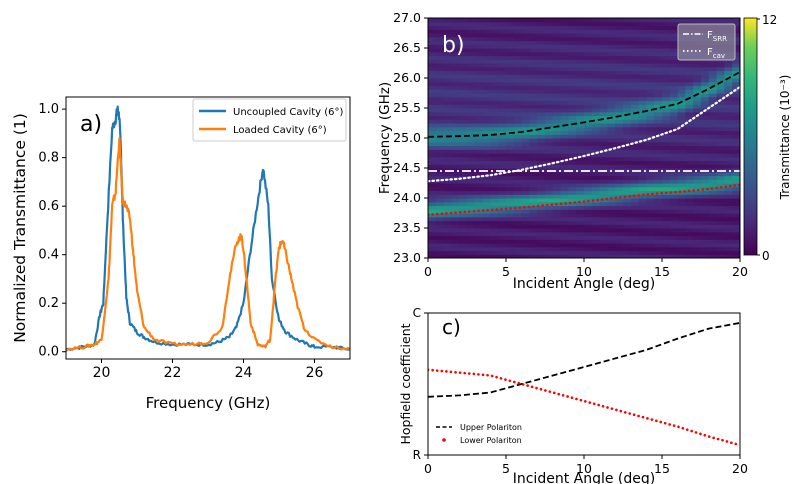 This screenshot has height=484, width=795. I want to click on panel-a-ytick-label: 1.0, so click(48, 109).